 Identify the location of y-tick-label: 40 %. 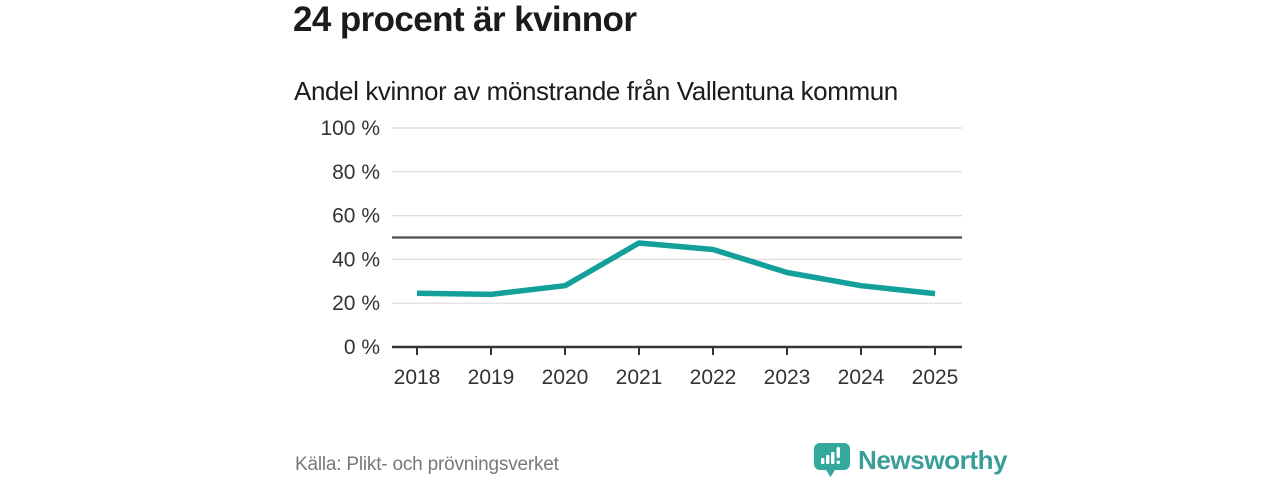
(356, 259).